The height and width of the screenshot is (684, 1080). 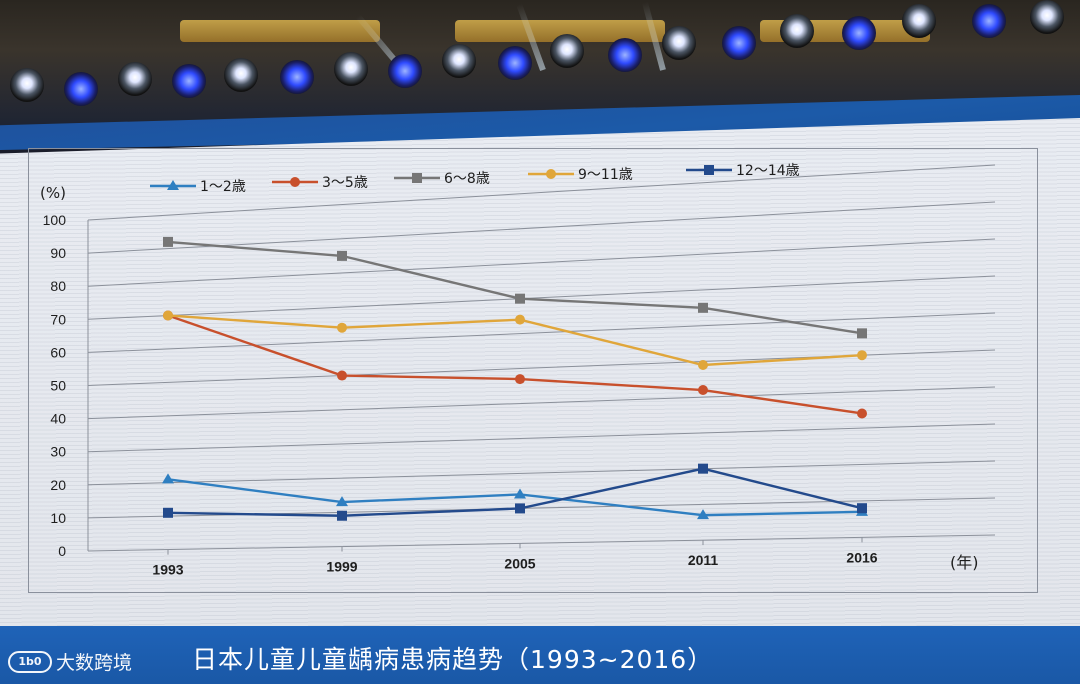 I want to click on series-line, so click(x=515, y=364).